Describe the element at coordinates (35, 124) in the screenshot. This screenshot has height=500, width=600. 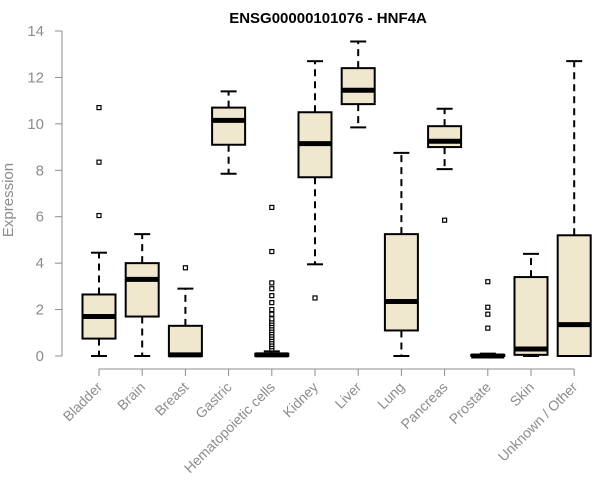
I see `y-tick-label: 10` at that location.